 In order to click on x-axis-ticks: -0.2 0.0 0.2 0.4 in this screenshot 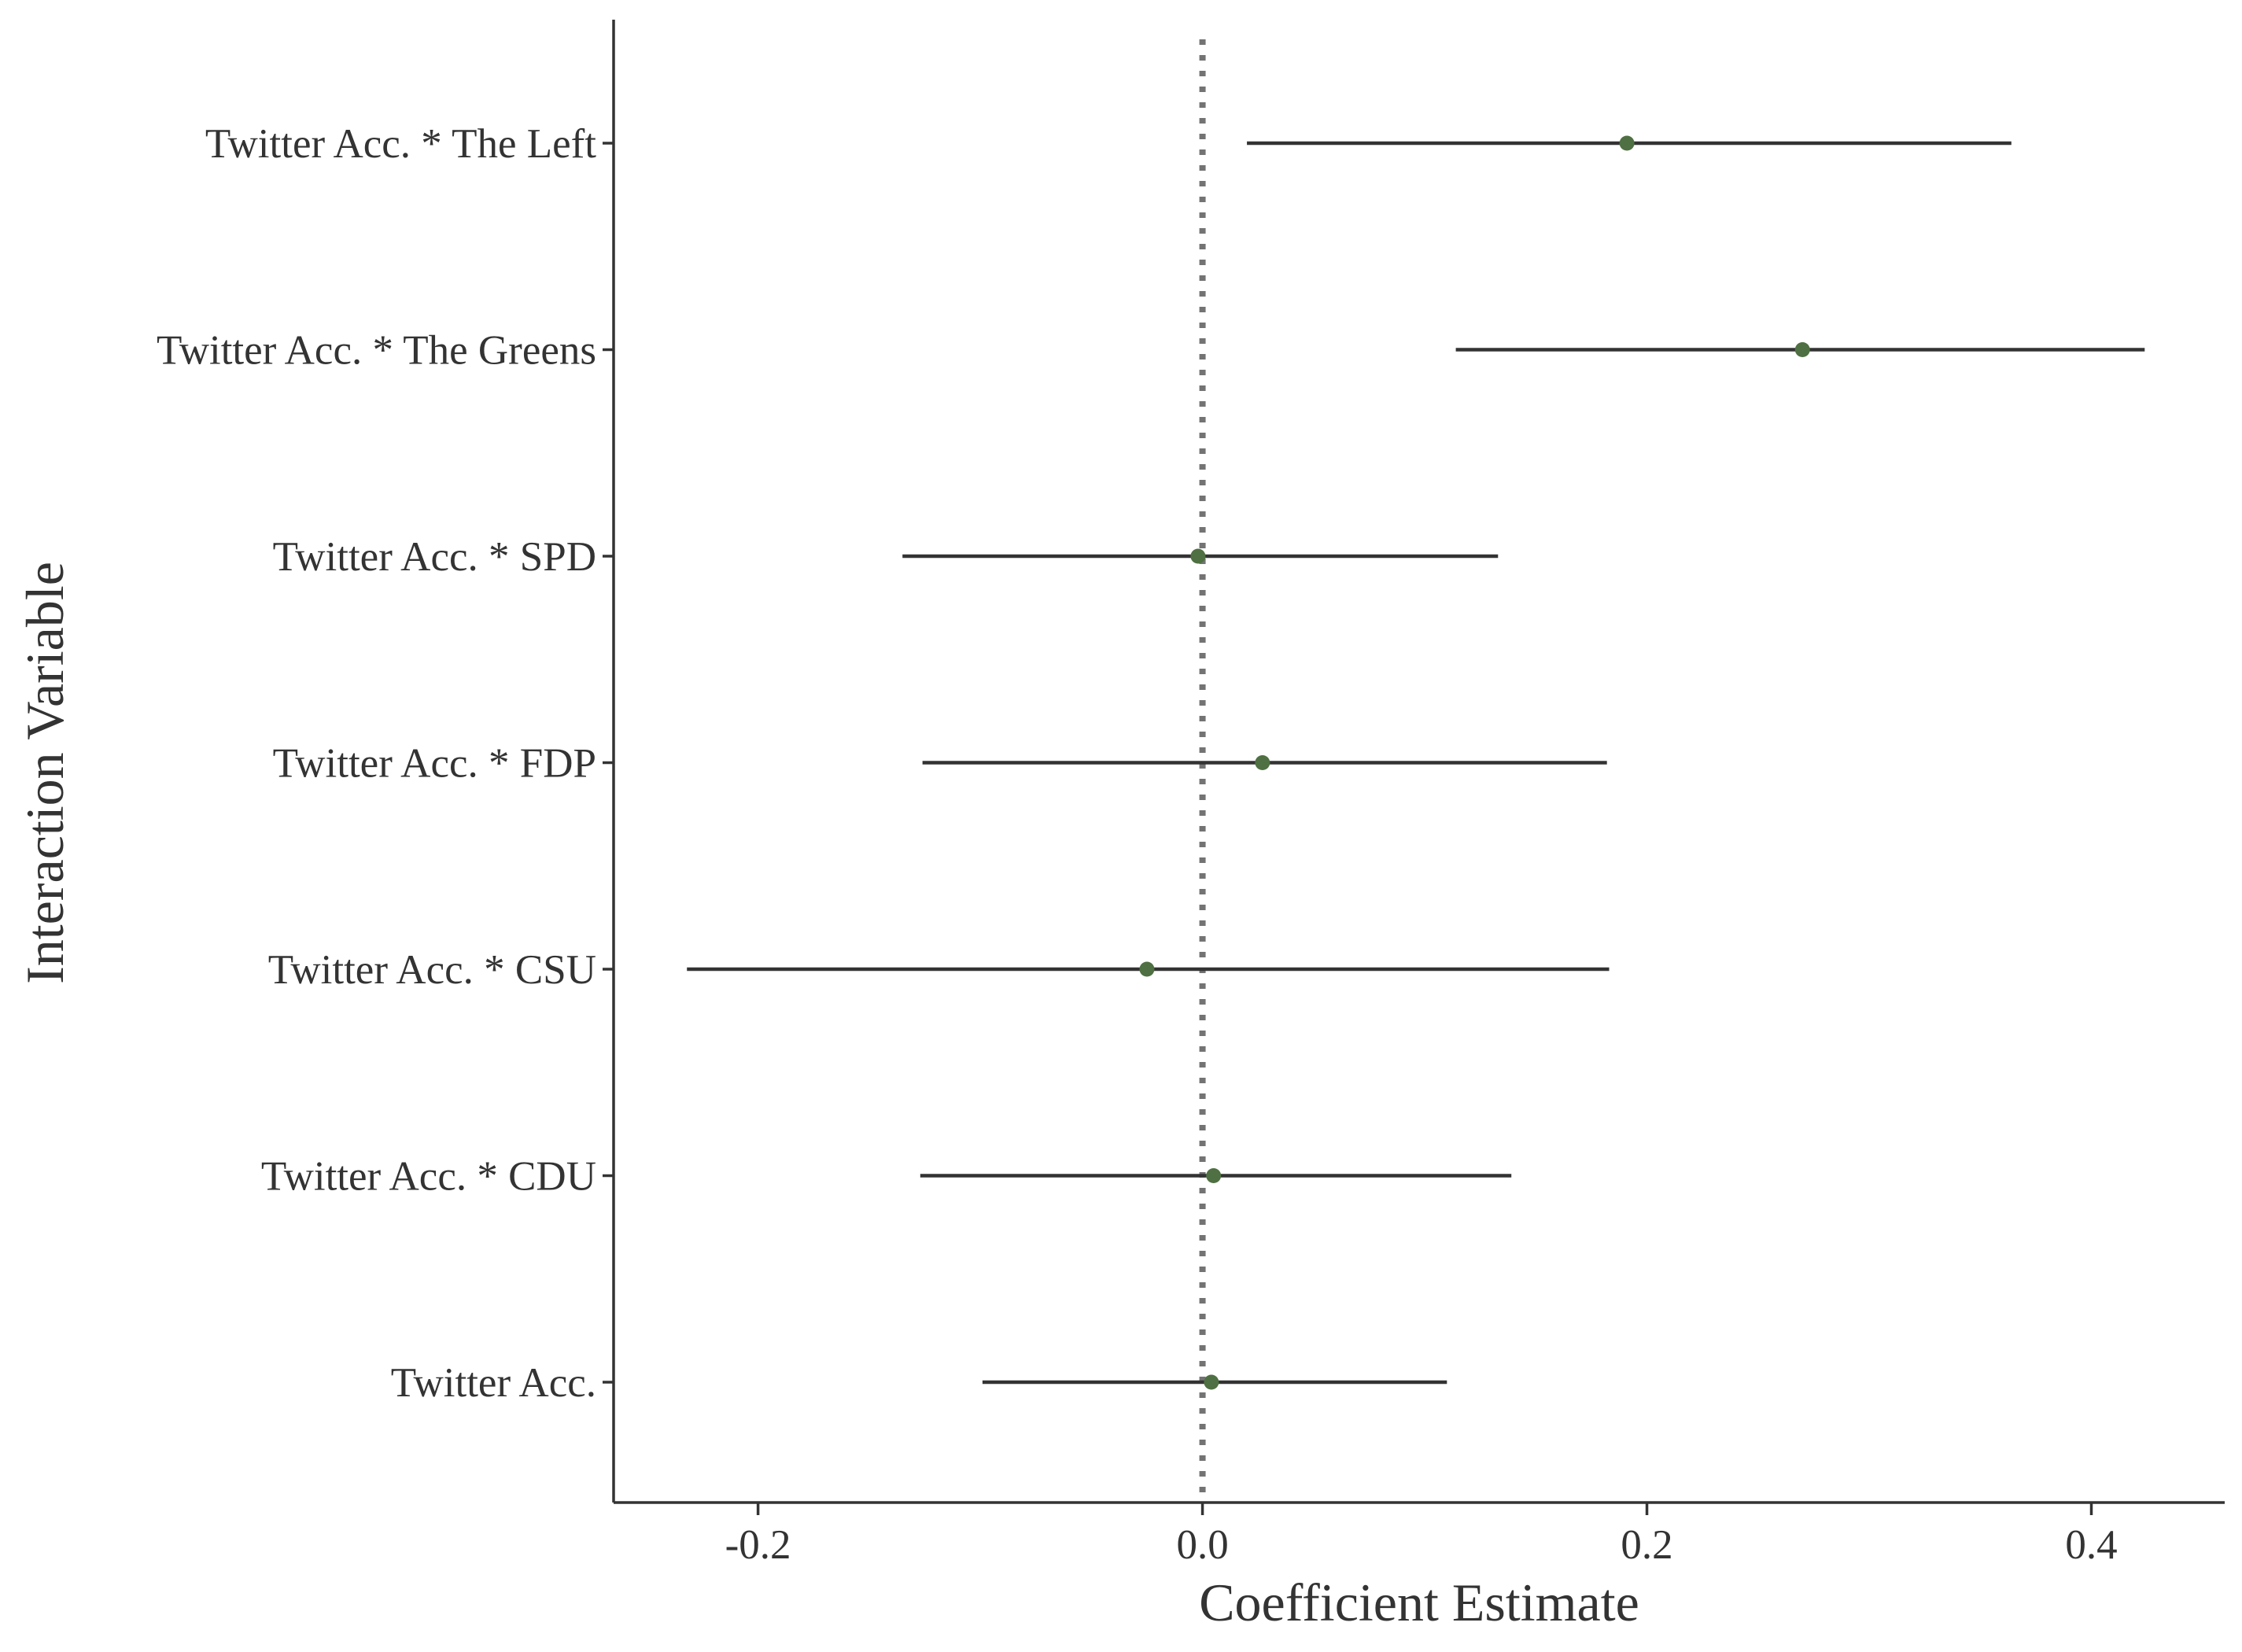, I will do `click(1421, 1535)`.